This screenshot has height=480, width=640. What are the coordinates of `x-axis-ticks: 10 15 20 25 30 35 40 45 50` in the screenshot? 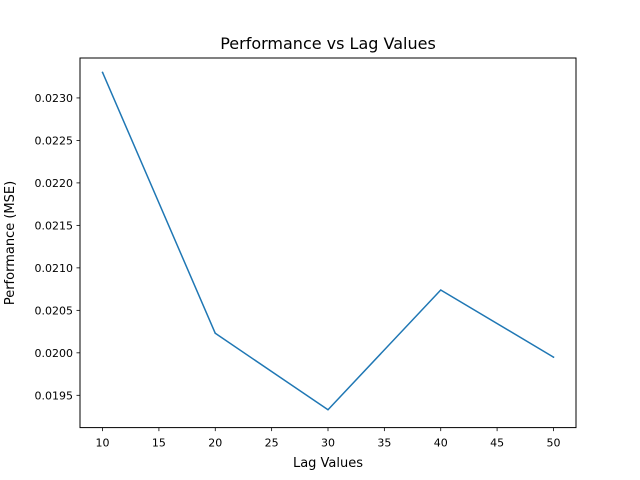 It's located at (328, 438).